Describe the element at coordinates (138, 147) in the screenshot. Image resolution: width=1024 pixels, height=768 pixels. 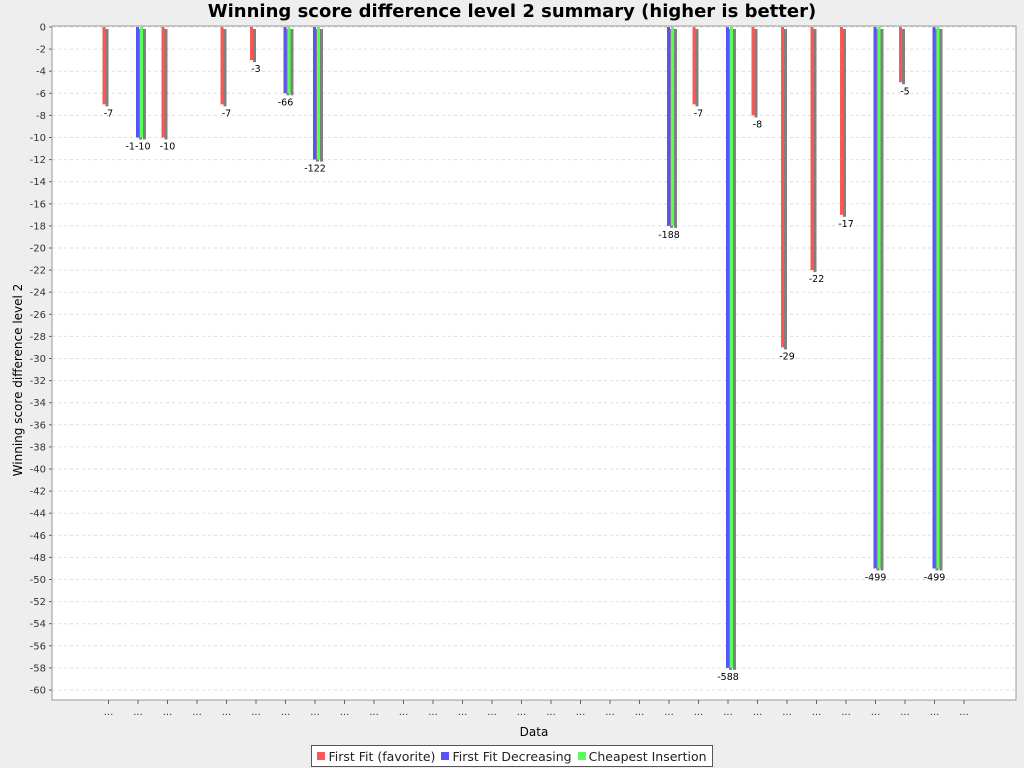
I see `bar-value-label: -1-10` at that location.